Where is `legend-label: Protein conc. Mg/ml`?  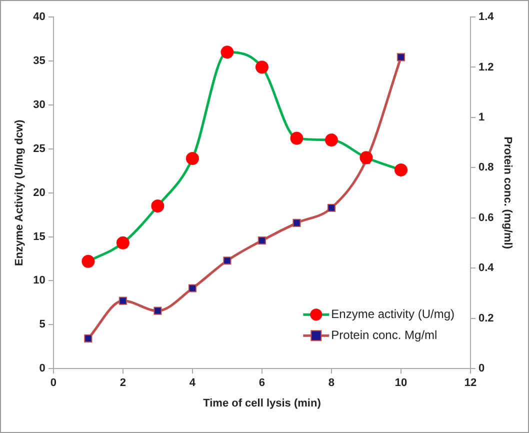
legend-label: Protein conc. Mg/ml is located at coordinates (384, 335).